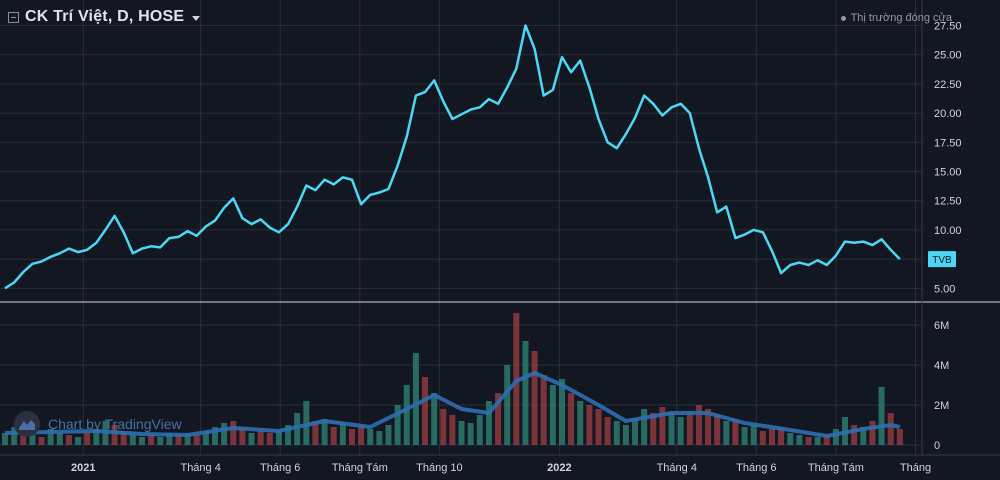 The height and width of the screenshot is (480, 1000). What do you see at coordinates (13, 17) in the screenshot?
I see `collapse-icon` at bounding box center [13, 17].